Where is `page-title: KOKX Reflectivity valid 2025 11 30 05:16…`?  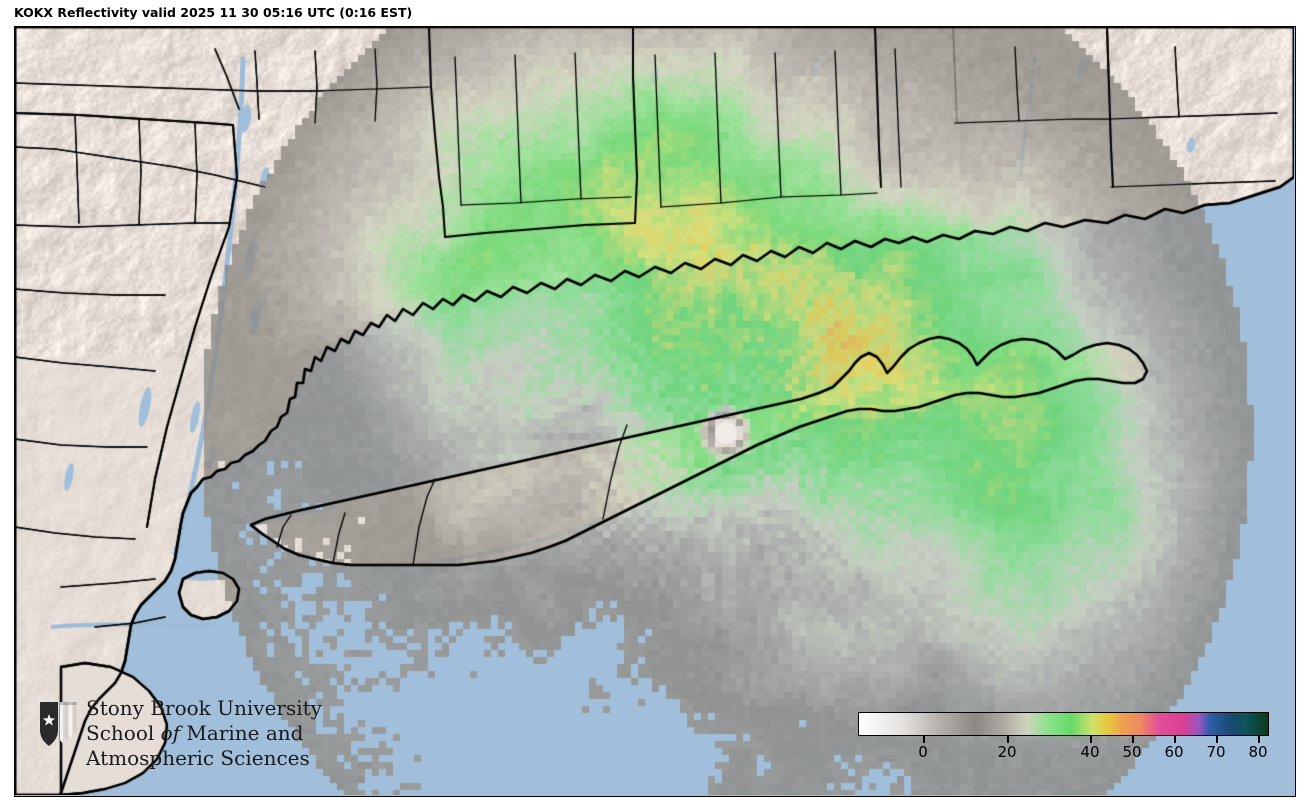 page-title: KOKX Reflectivity valid 2025 11 30 05:16… is located at coordinates (213, 12).